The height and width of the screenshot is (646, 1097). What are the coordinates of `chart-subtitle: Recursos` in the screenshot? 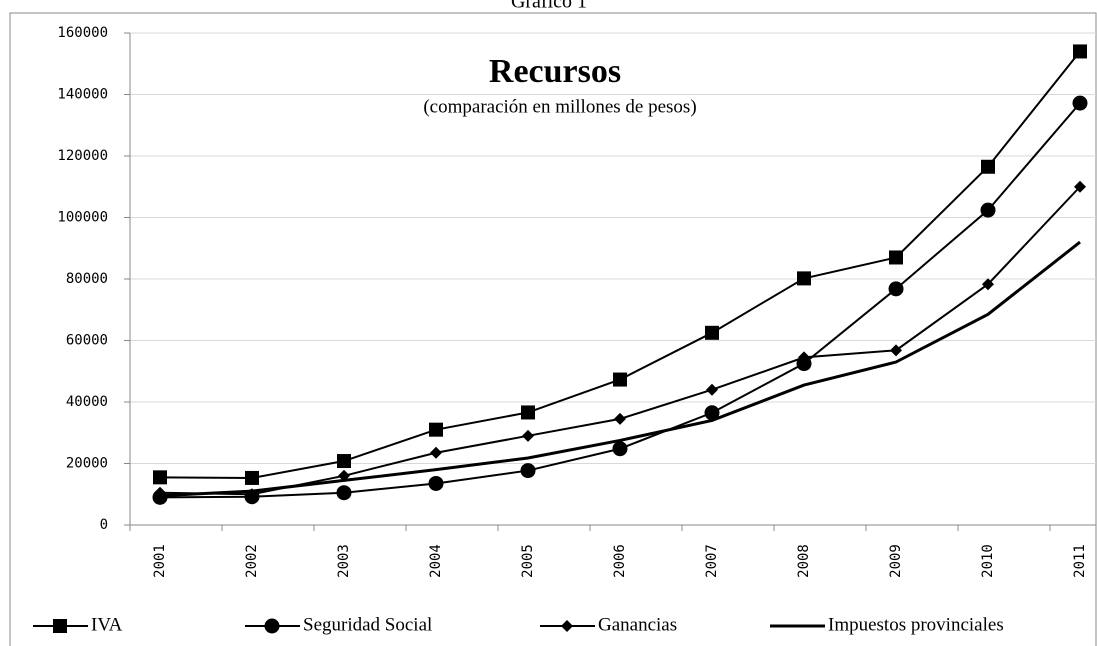 It's located at (555, 71).